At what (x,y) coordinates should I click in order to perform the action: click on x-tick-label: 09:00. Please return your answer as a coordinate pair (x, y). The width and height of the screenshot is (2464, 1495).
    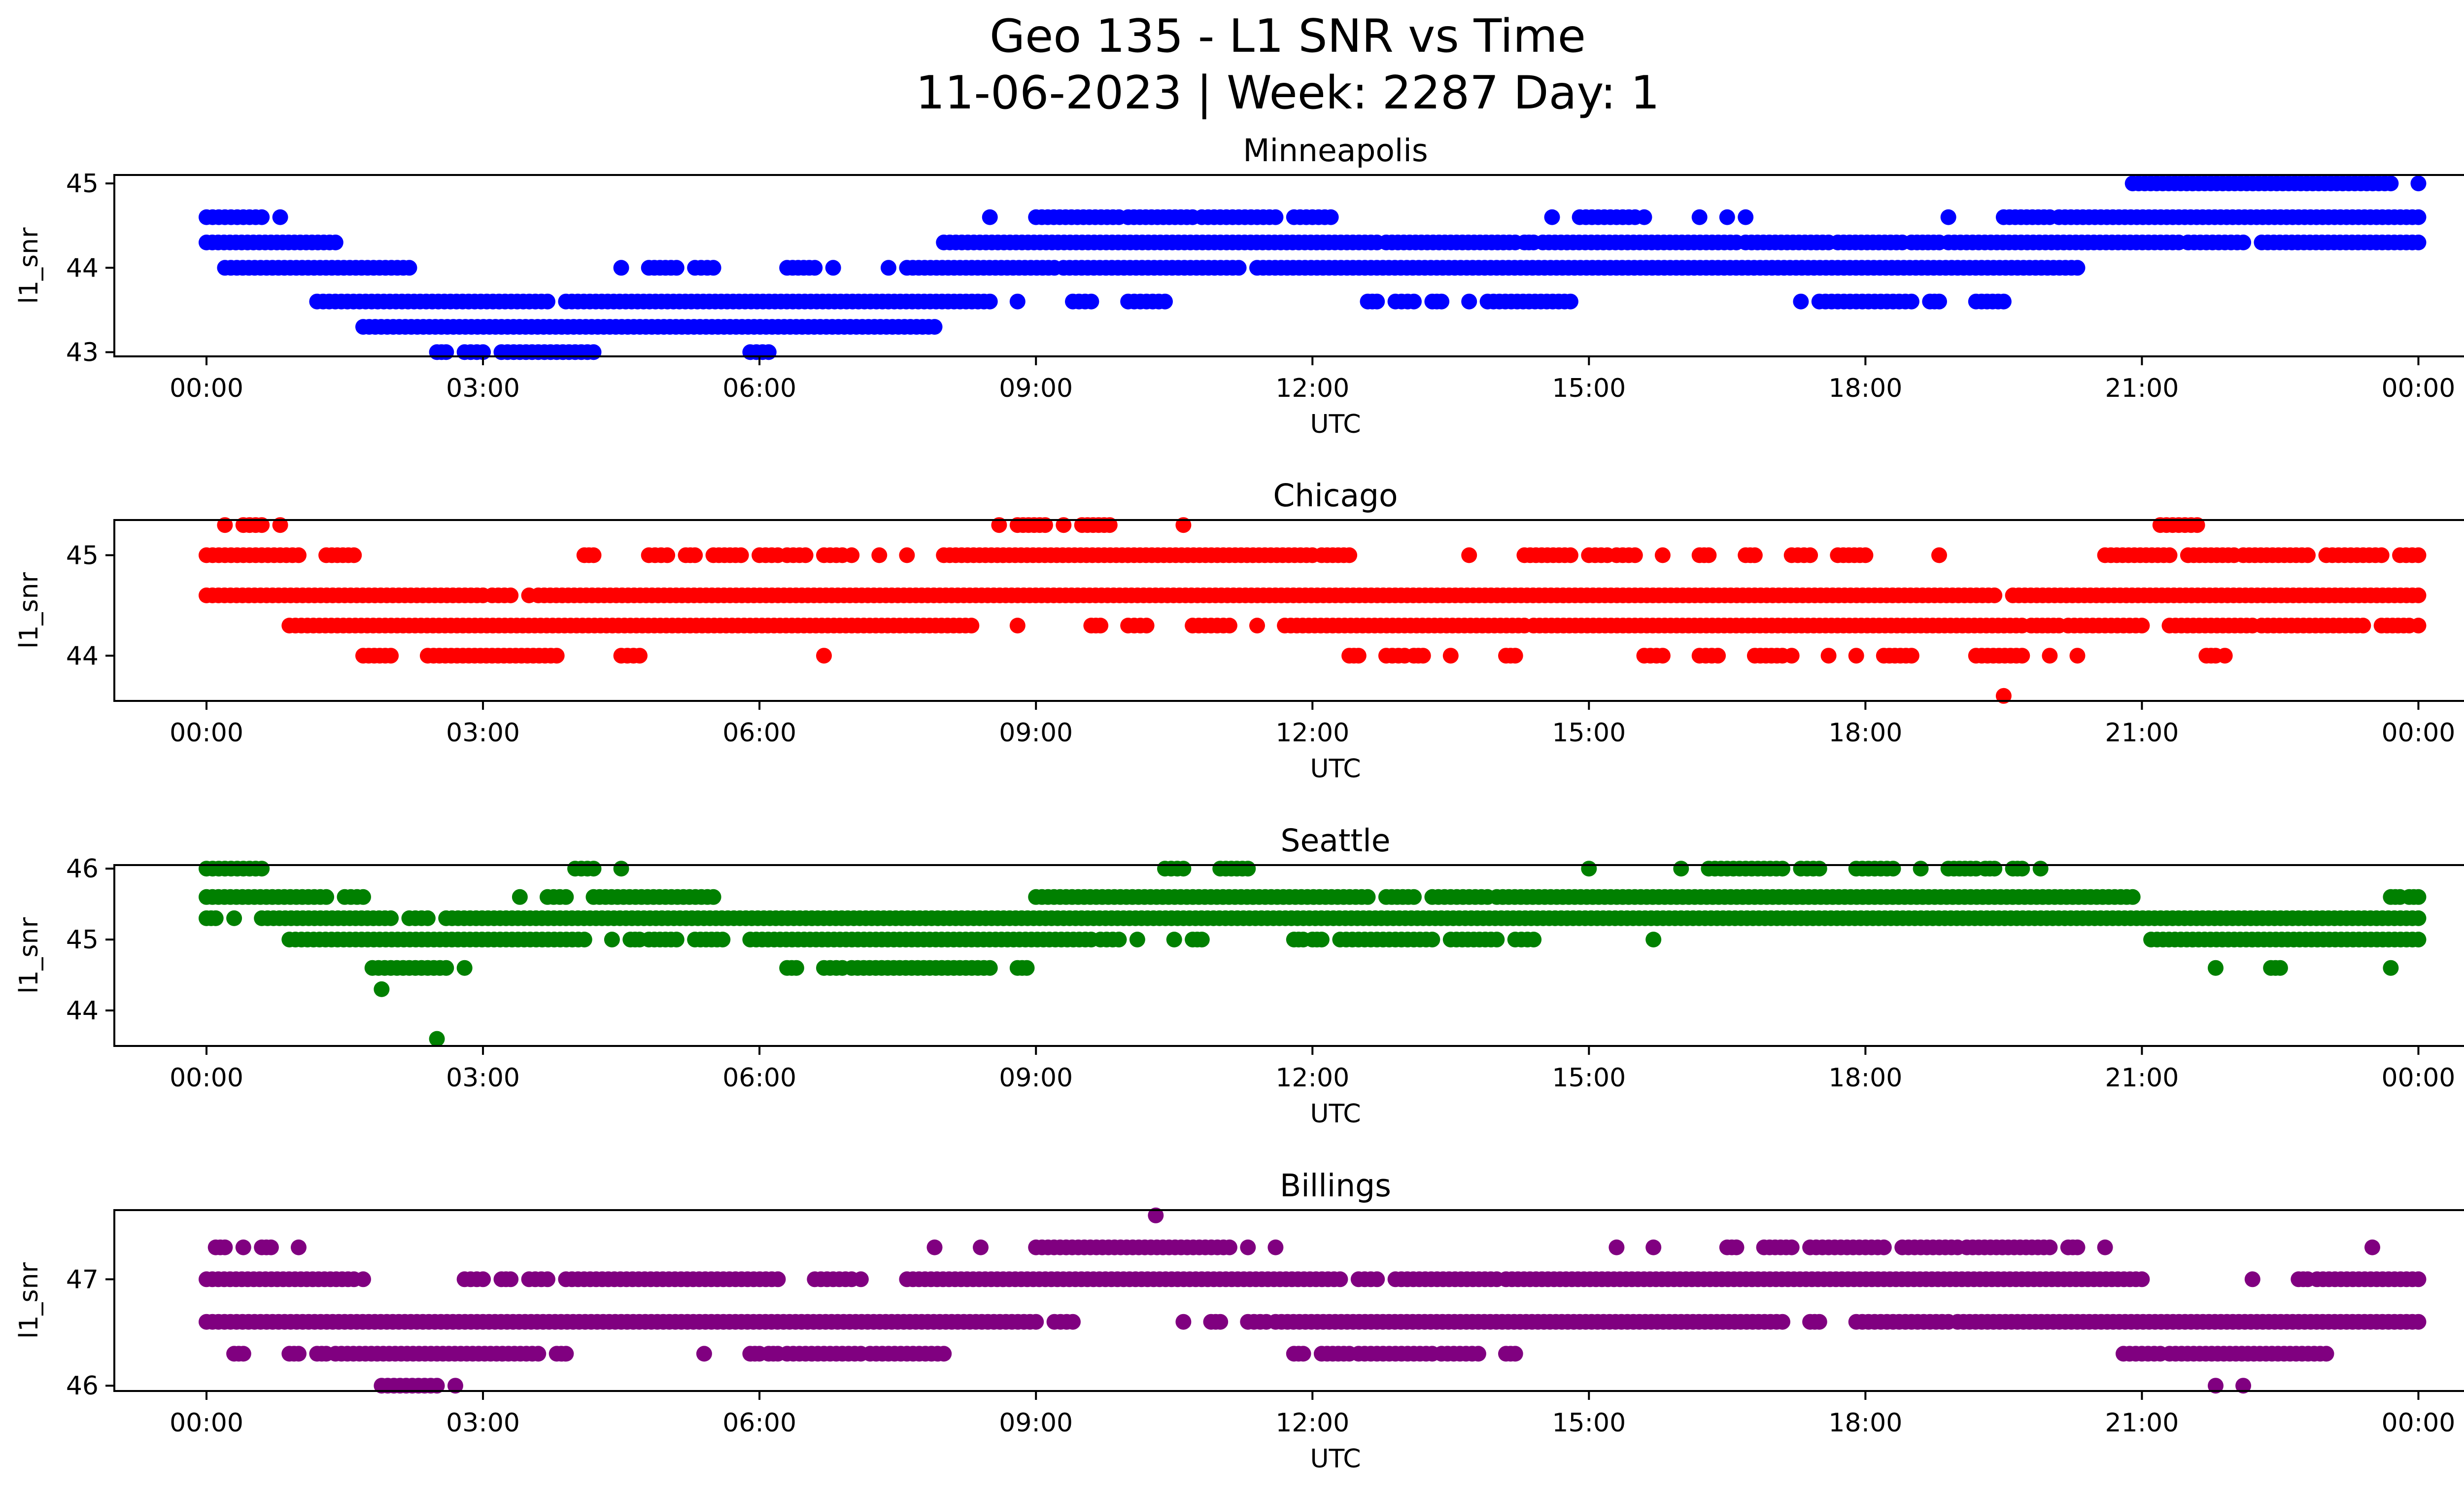
    Looking at the image, I should click on (1036, 1423).